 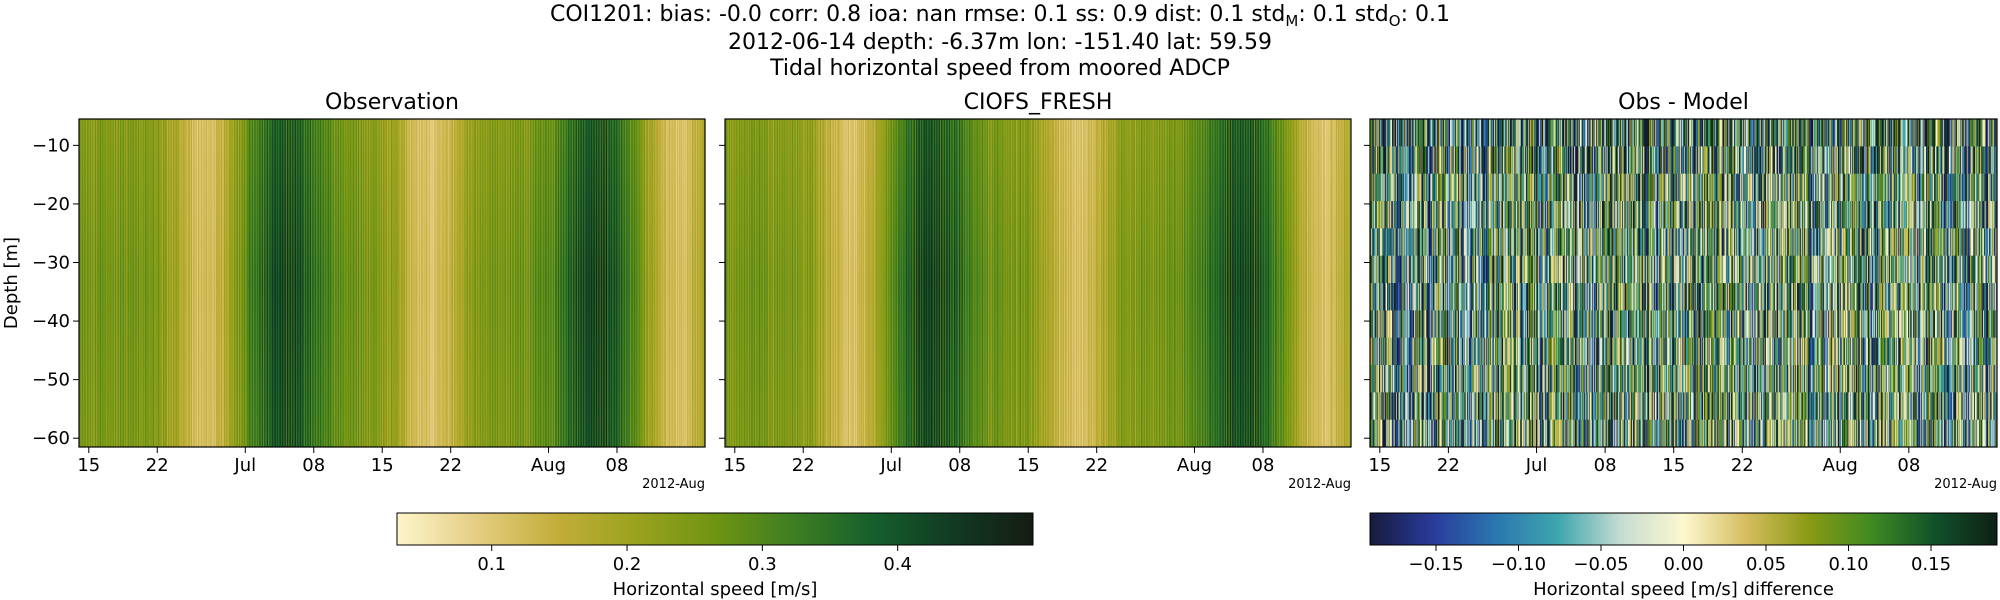 I want to click on colorbar-1: 0.1 0.2 0.3 0.4 Horizontal speed [m/s], so click(x=715, y=556).